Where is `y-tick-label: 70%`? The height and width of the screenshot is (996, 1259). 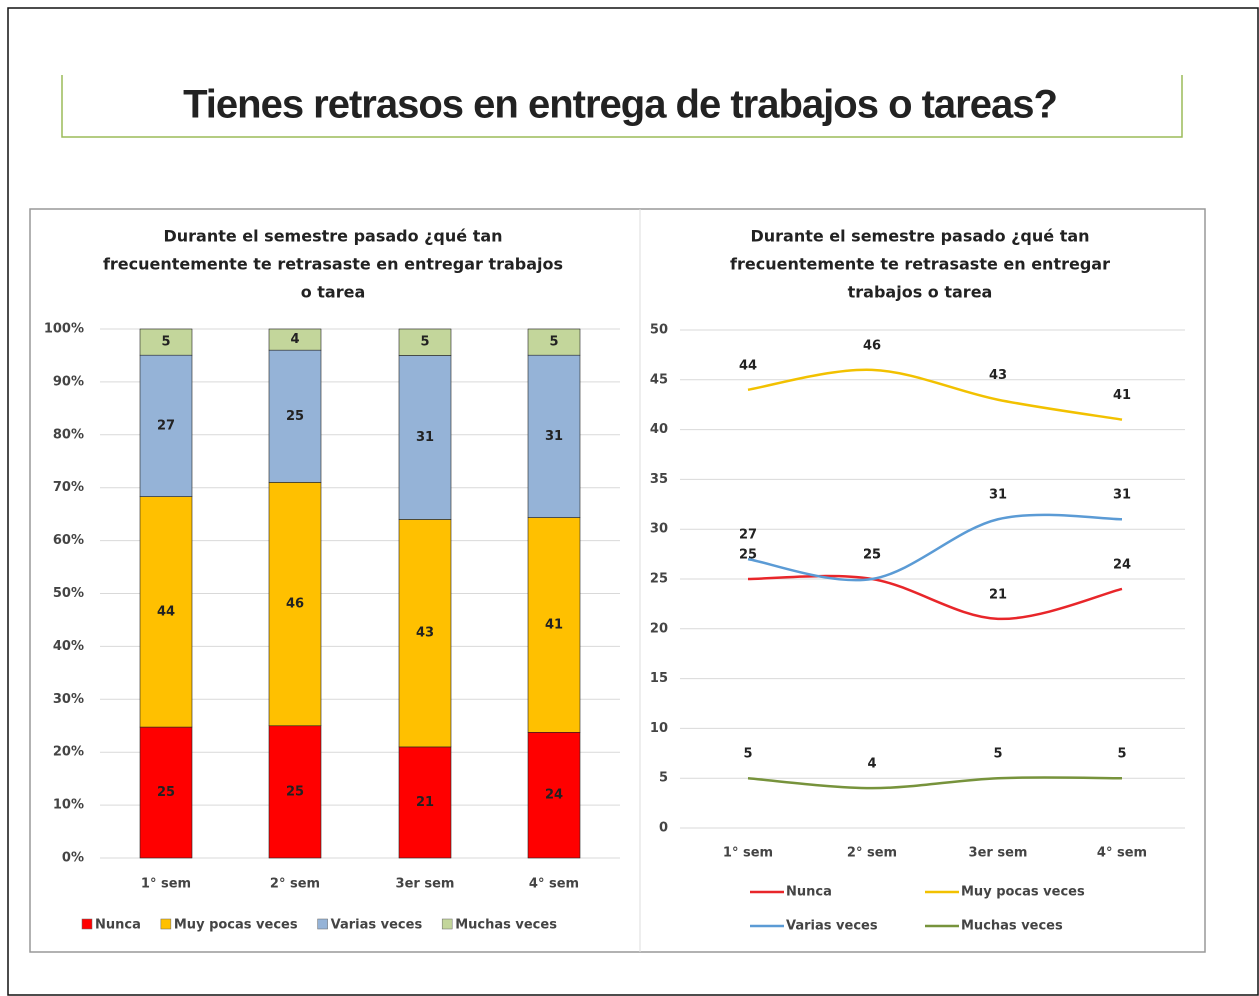
y-tick-label: 70% is located at coordinates (68, 487).